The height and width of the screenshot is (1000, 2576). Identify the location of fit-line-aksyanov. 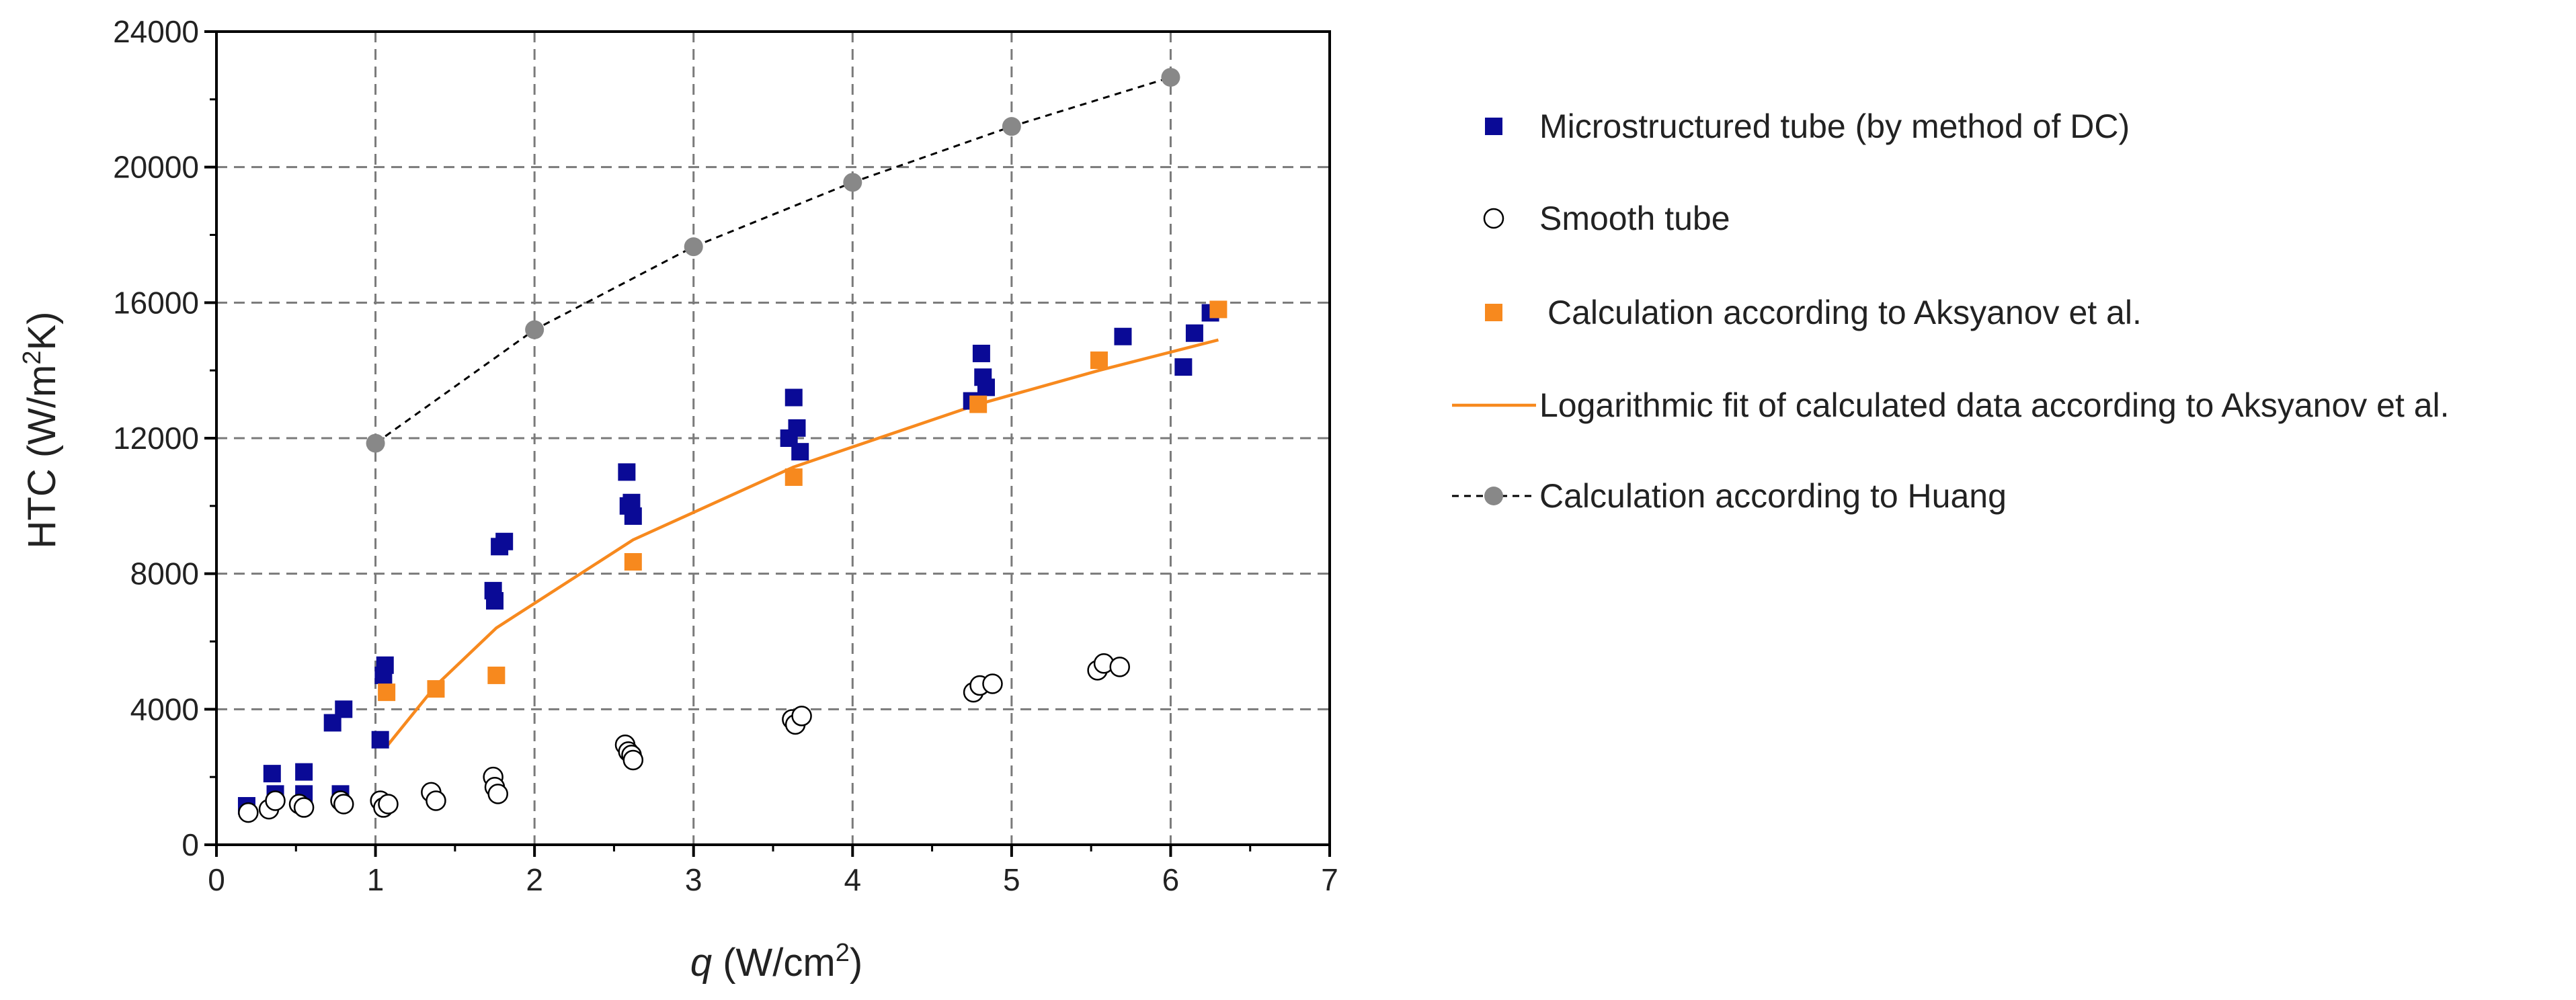
(802, 543).